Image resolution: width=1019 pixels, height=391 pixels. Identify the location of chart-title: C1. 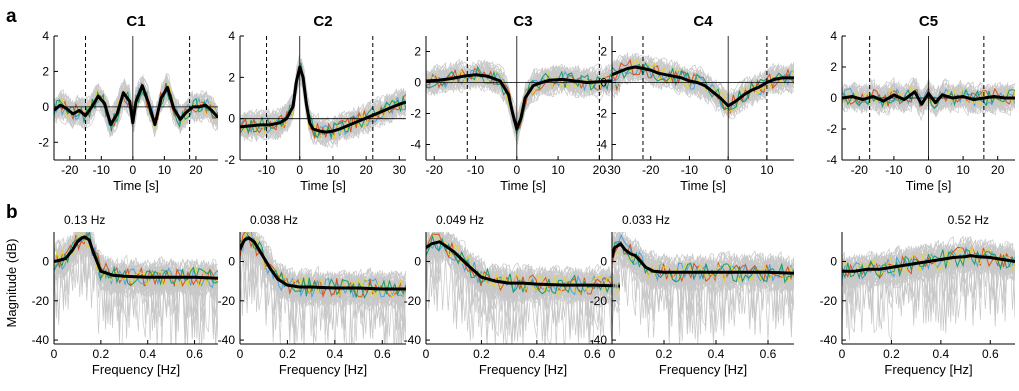
(135, 21).